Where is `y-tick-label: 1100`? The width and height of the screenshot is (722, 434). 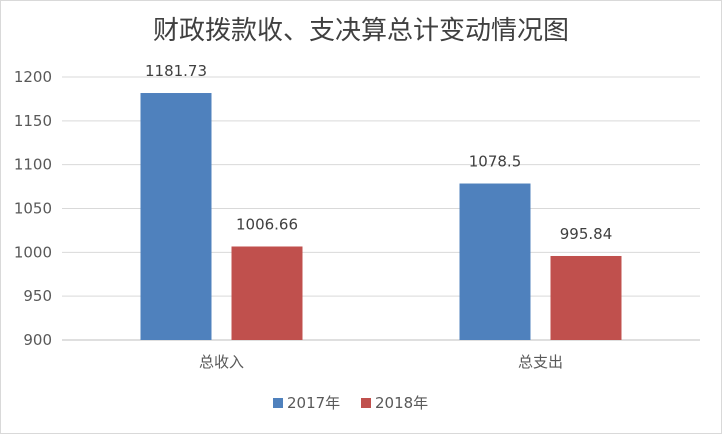 y-tick-label: 1100 is located at coordinates (33, 165).